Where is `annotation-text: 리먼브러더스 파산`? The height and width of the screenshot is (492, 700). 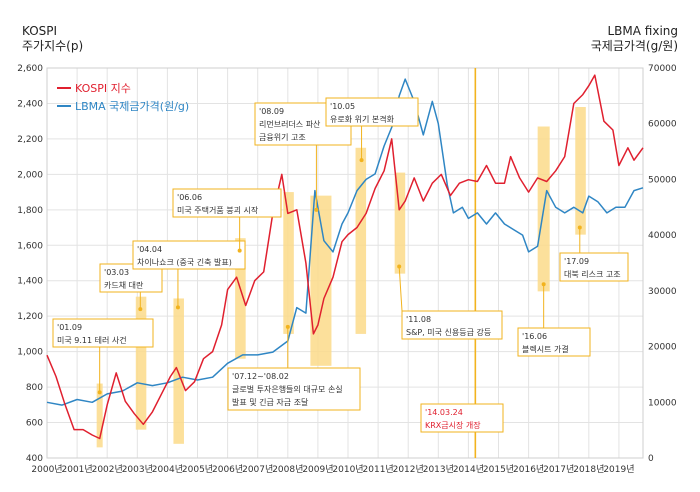 annotation-text: 리먼브러더스 파산 is located at coordinates (290, 124).